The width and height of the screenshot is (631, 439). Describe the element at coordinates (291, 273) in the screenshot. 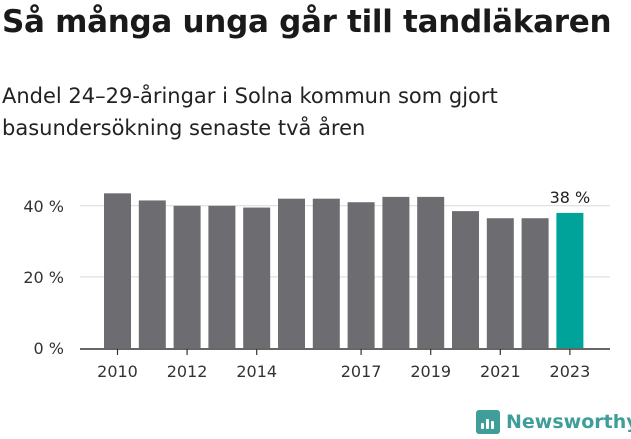

I see `bar-2015` at that location.